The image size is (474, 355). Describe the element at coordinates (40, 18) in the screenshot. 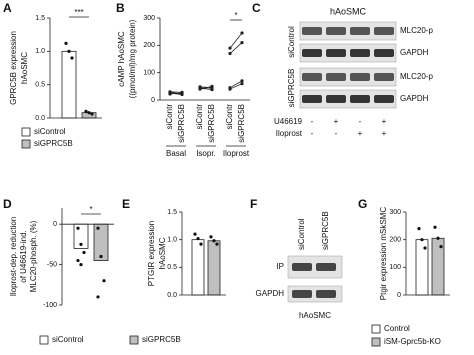

I see `y-tick-label: 1.5` at that location.